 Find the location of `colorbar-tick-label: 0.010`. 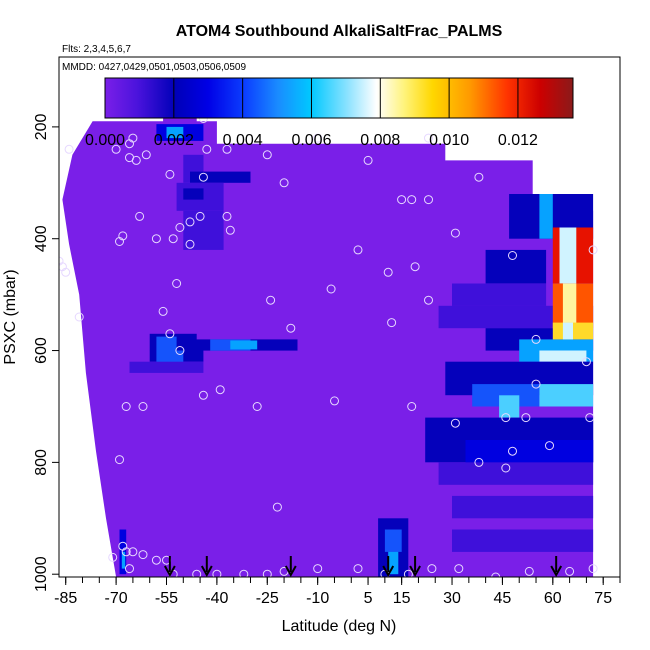

colorbar-tick-label: 0.010 is located at coordinates (449, 140).